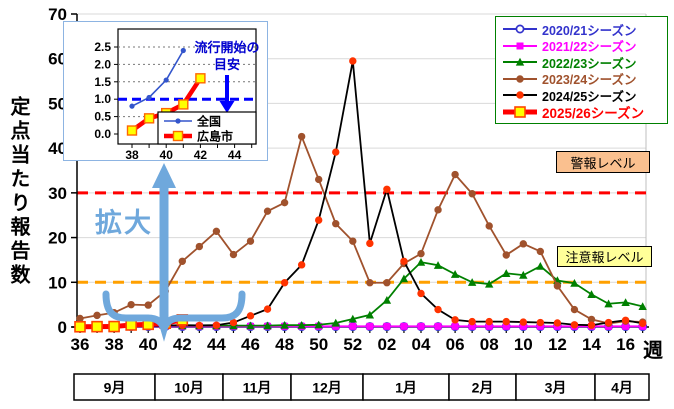 The height and width of the screenshot is (409, 674). What do you see at coordinates (57, 238) in the screenshot?
I see `y-tick-label: 20` at bounding box center [57, 238].